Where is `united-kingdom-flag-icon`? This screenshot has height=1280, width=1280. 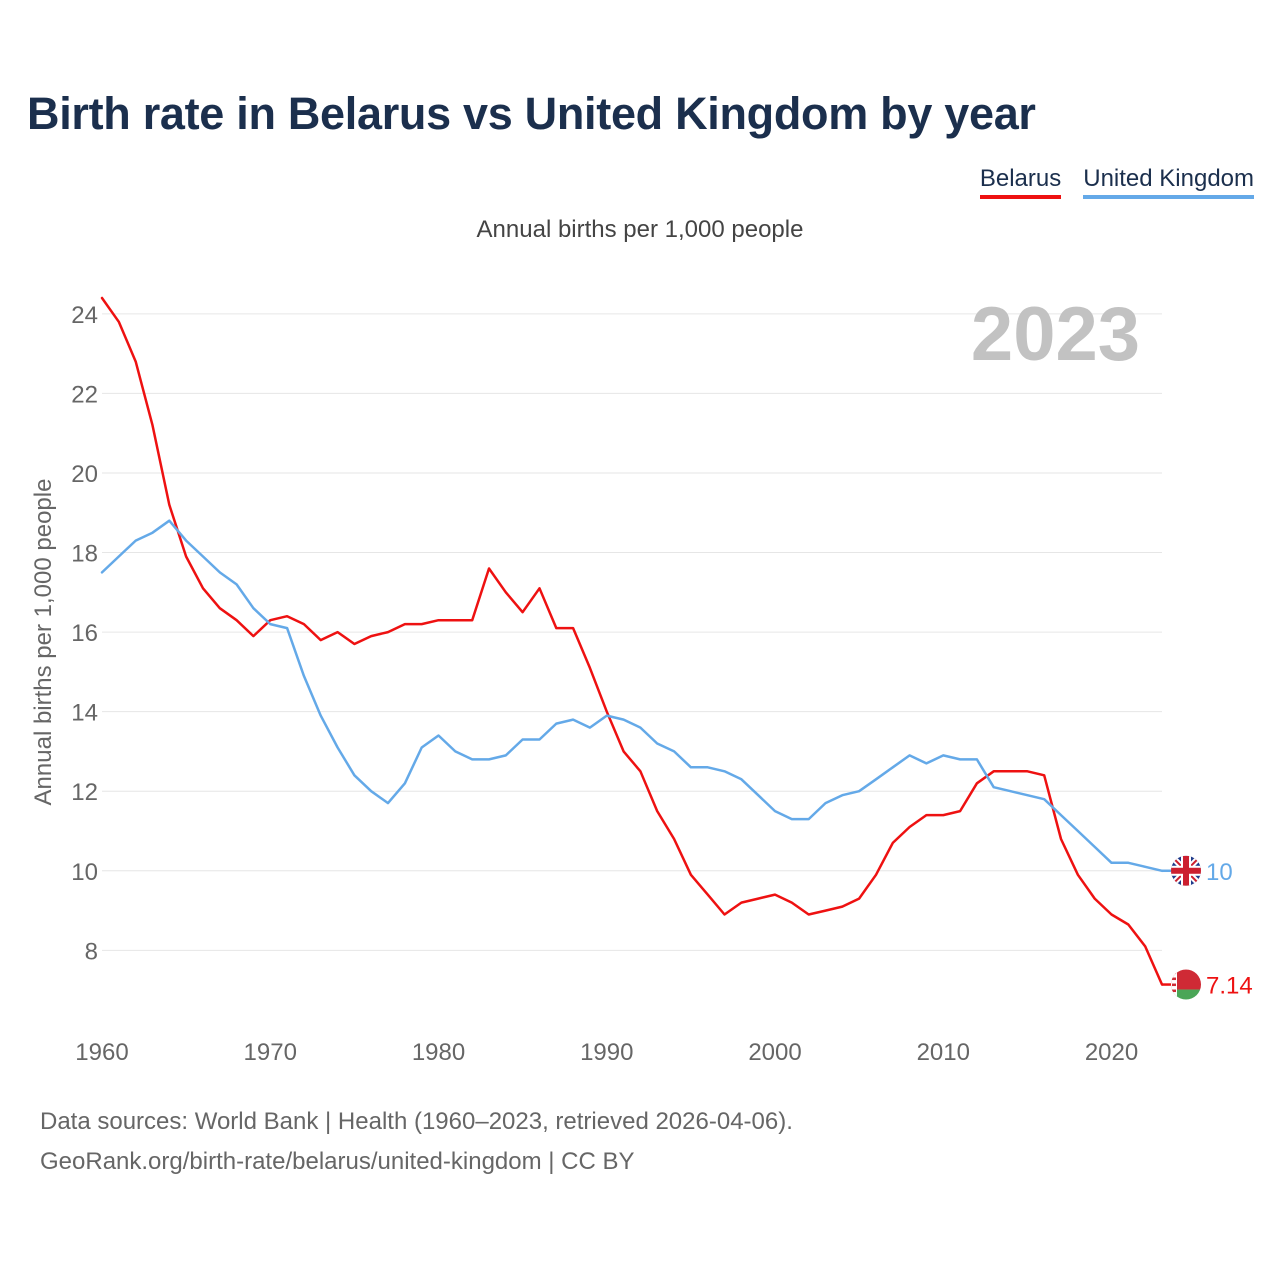 united-kingdom-flag-icon is located at coordinates (1186, 870).